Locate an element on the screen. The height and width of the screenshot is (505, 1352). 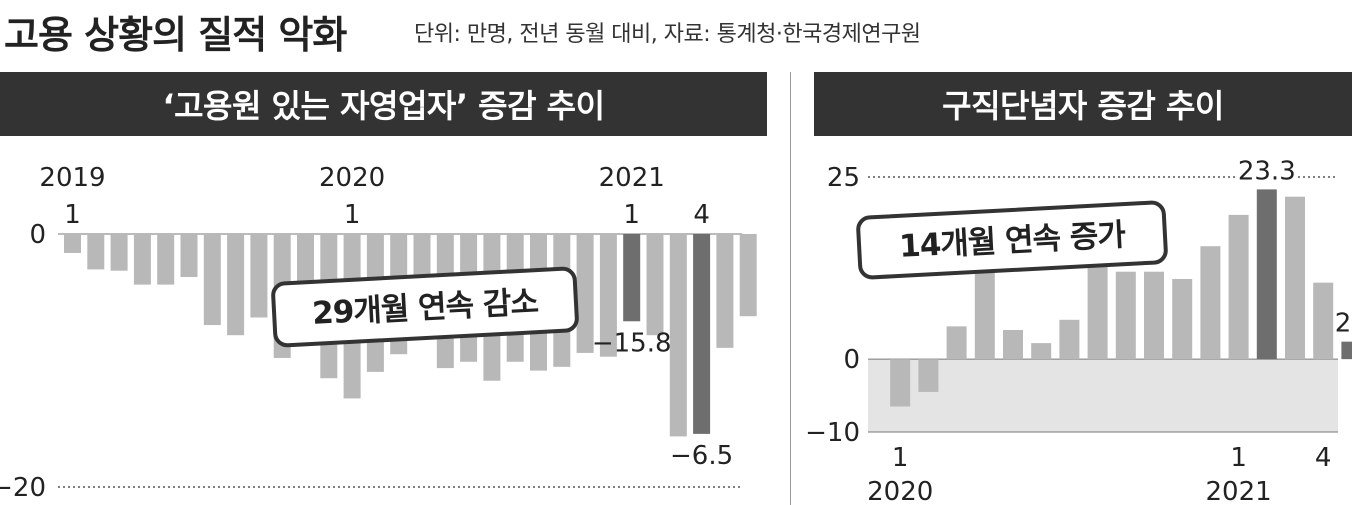
right-y-tick-label: 25 is located at coordinates (843, 178).